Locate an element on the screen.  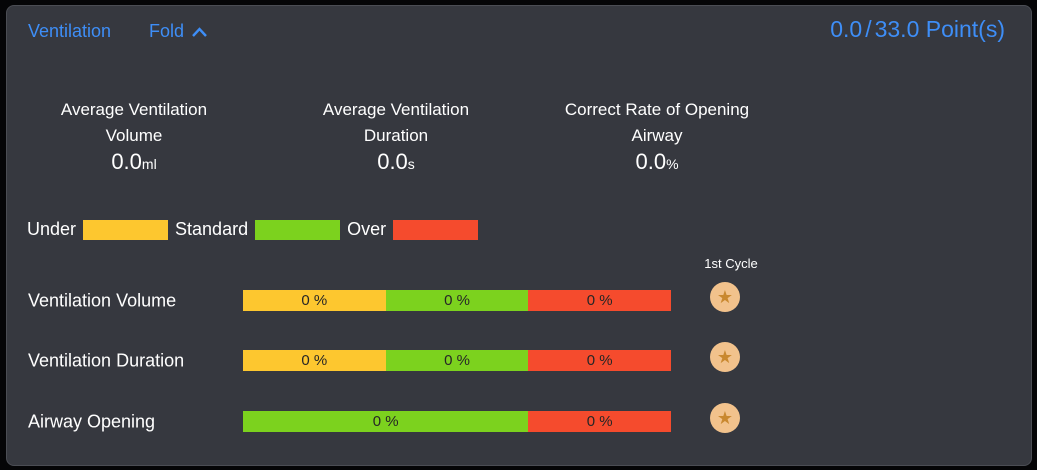
stat-label: Duration is located at coordinates (396, 135).